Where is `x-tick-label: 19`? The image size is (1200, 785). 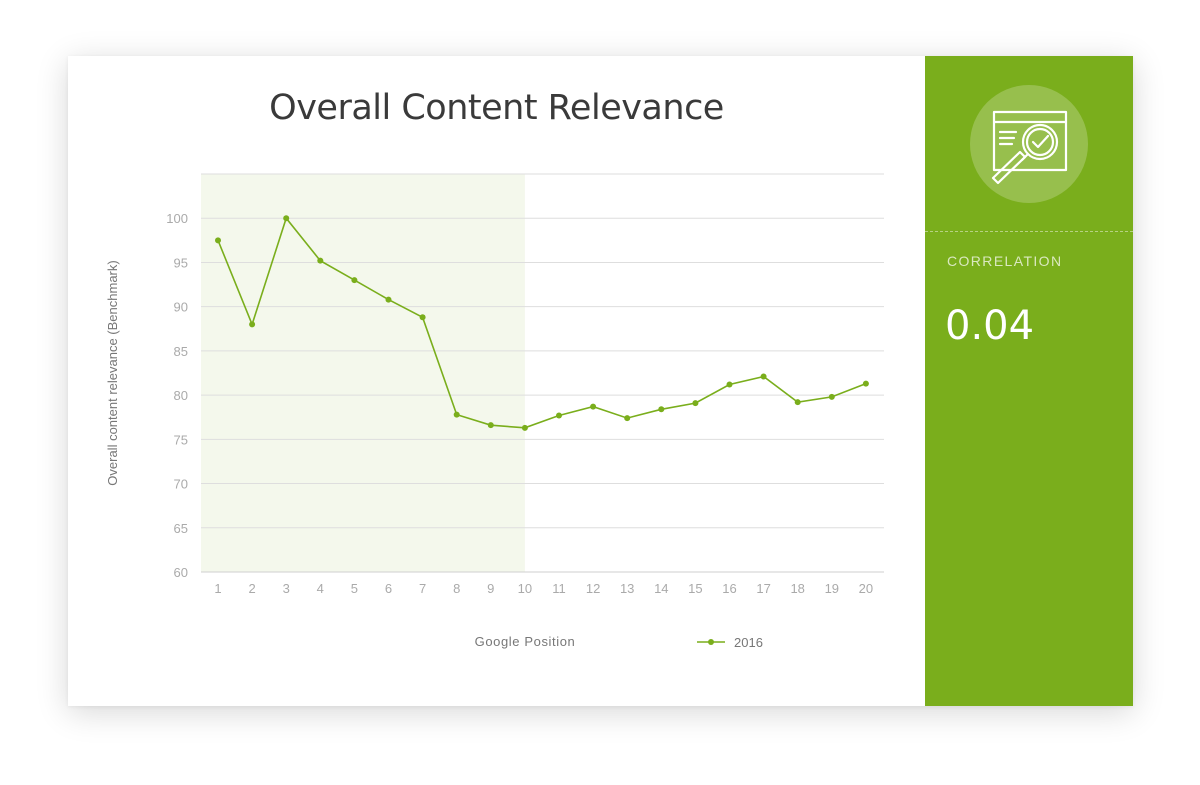
x-tick-label: 19 is located at coordinates (832, 588).